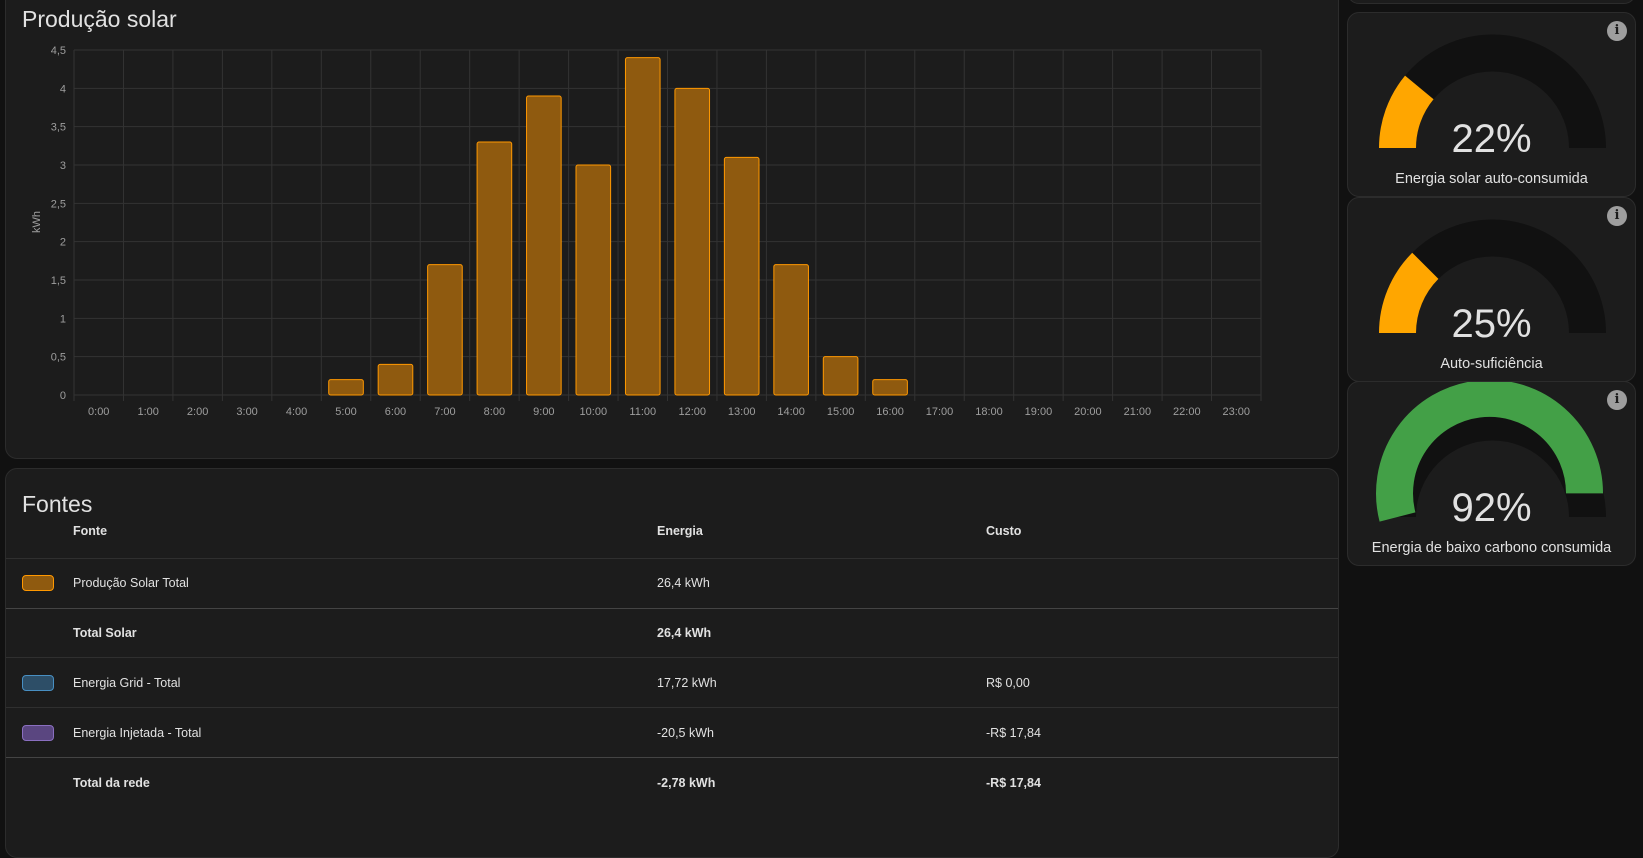 This screenshot has height=858, width=1643. Describe the element at coordinates (1492, 91) in the screenshot. I see `gauge-self-consumed` at that location.